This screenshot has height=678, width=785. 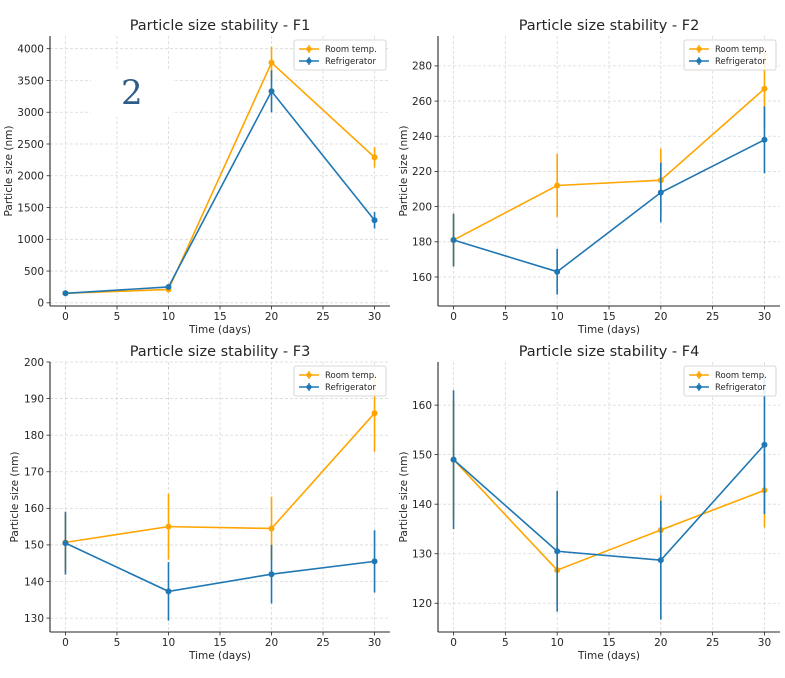 I want to click on y-tick-label: 120, so click(x=422, y=604).